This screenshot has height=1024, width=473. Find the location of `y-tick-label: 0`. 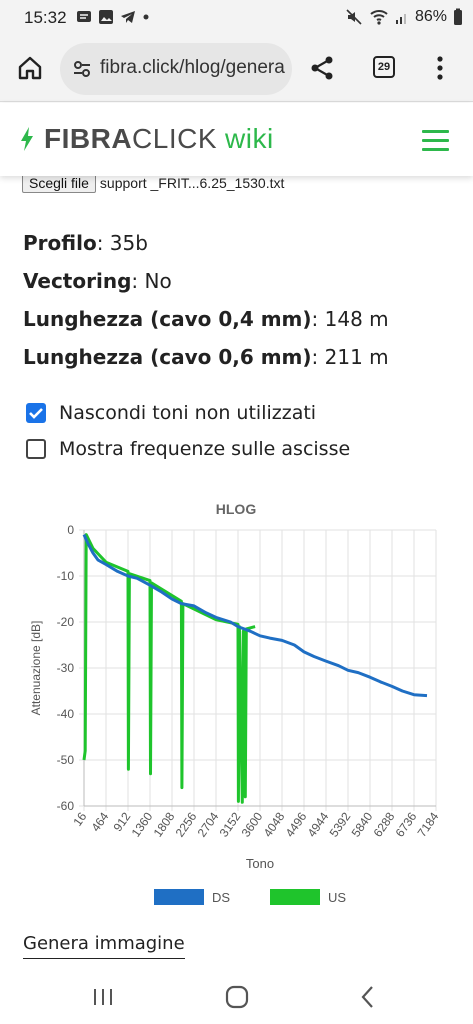

y-tick-label: 0 is located at coordinates (70, 530).